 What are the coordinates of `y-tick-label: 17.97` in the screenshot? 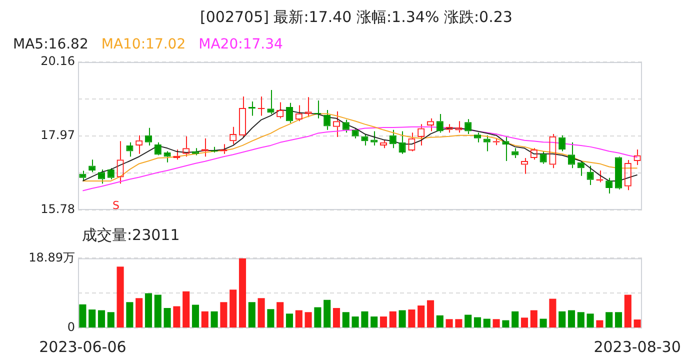 It's located at (57, 135).